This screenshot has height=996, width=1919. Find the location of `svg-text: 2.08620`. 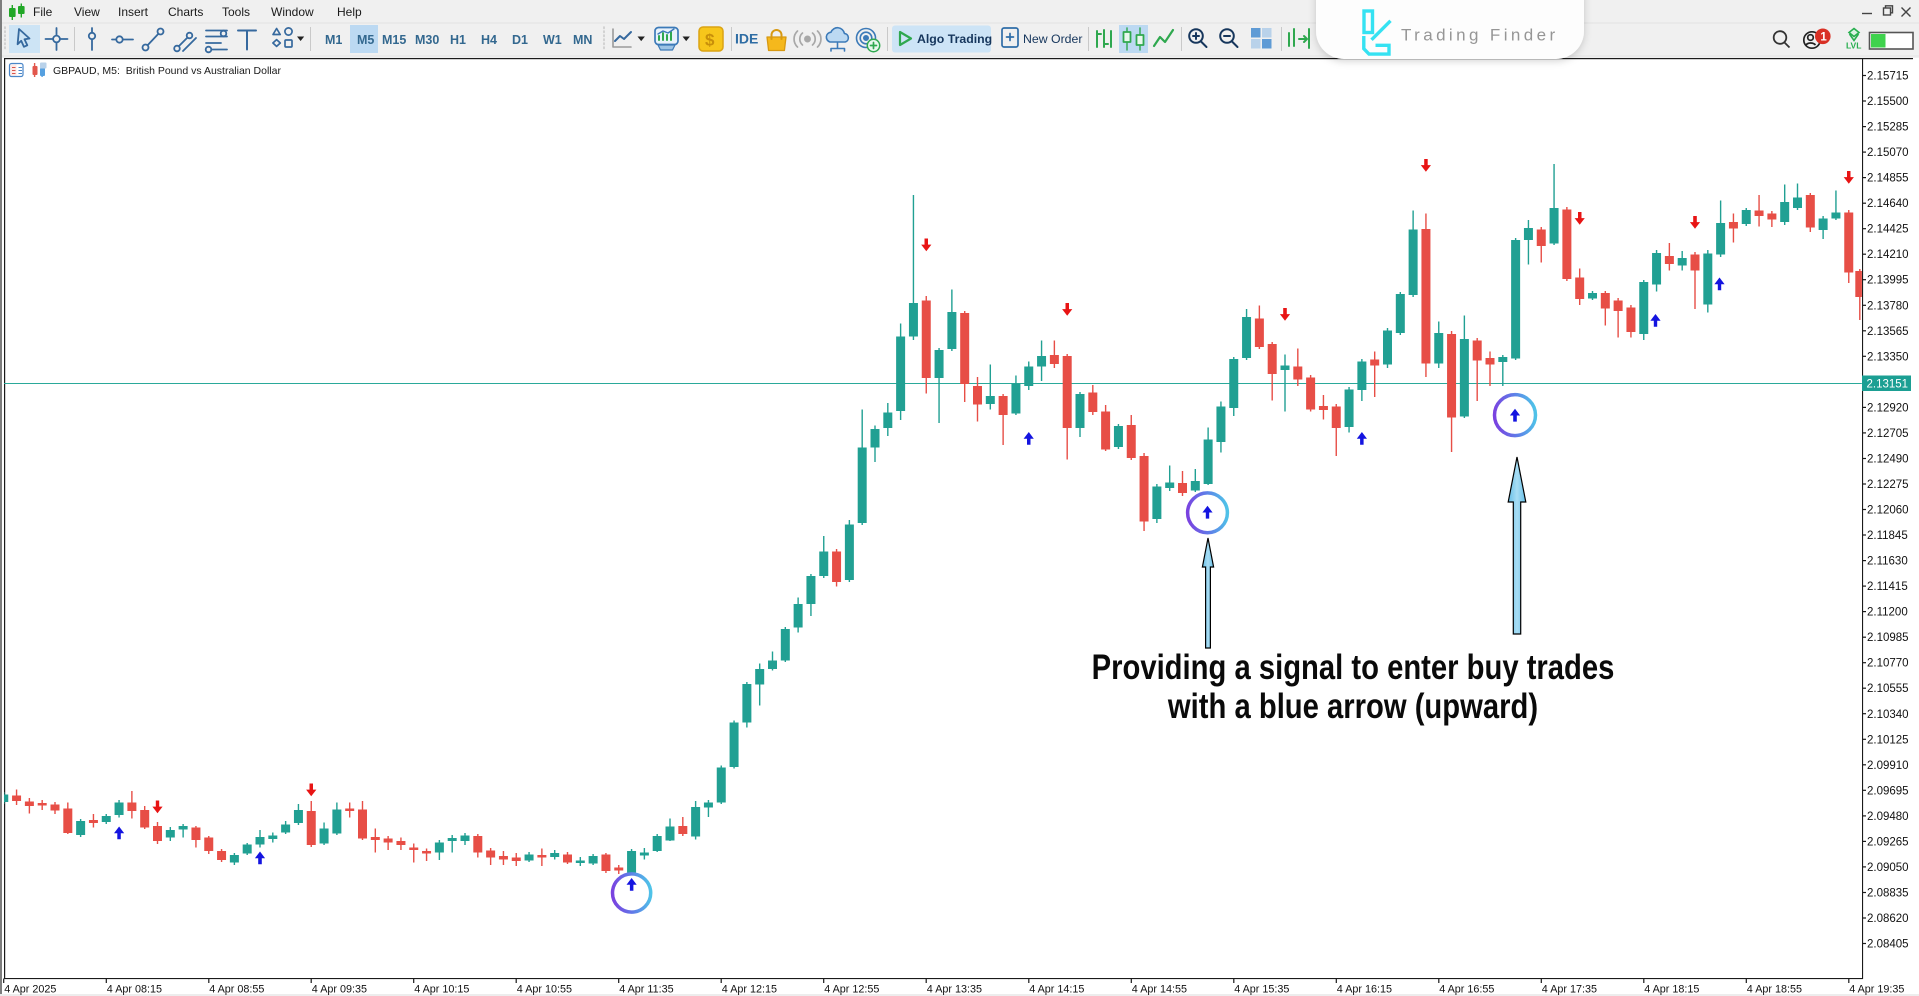

svg-text: 2.08620 is located at coordinates (1888, 919).